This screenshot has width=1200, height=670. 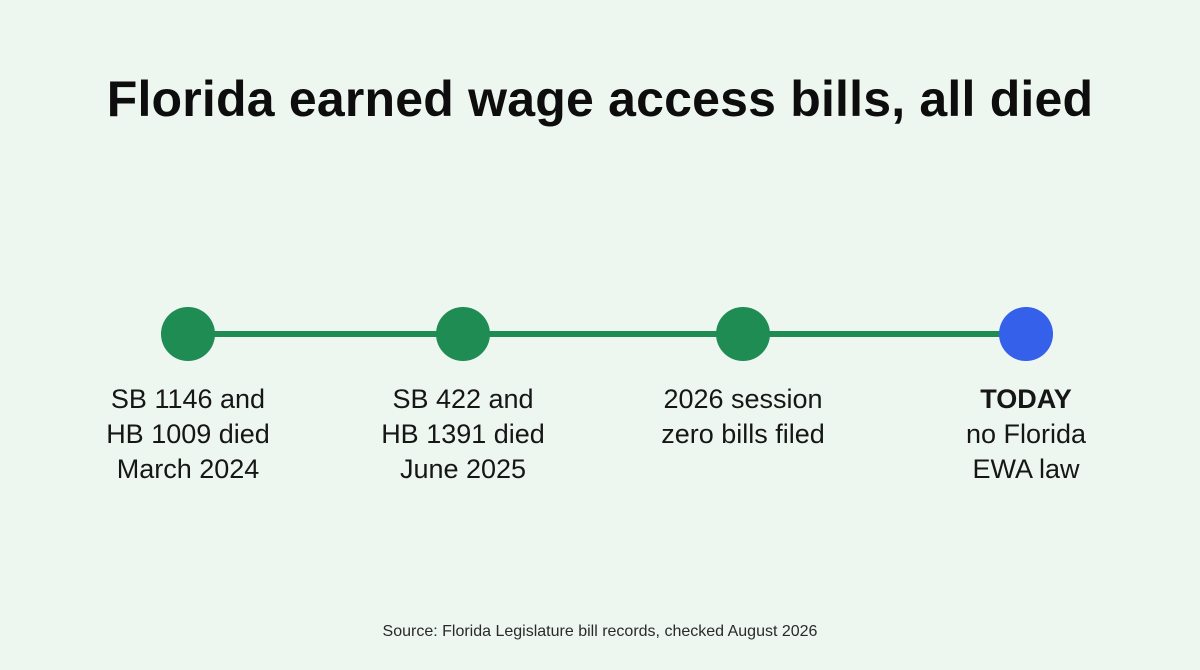 I want to click on event-line: zero bills filed, so click(x=743, y=434).